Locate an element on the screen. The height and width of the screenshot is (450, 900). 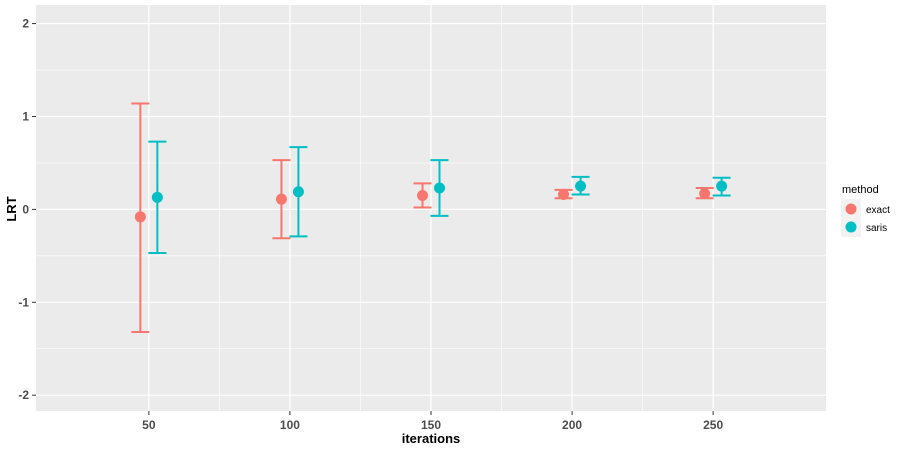
legend-key-exact is located at coordinates (851, 209).